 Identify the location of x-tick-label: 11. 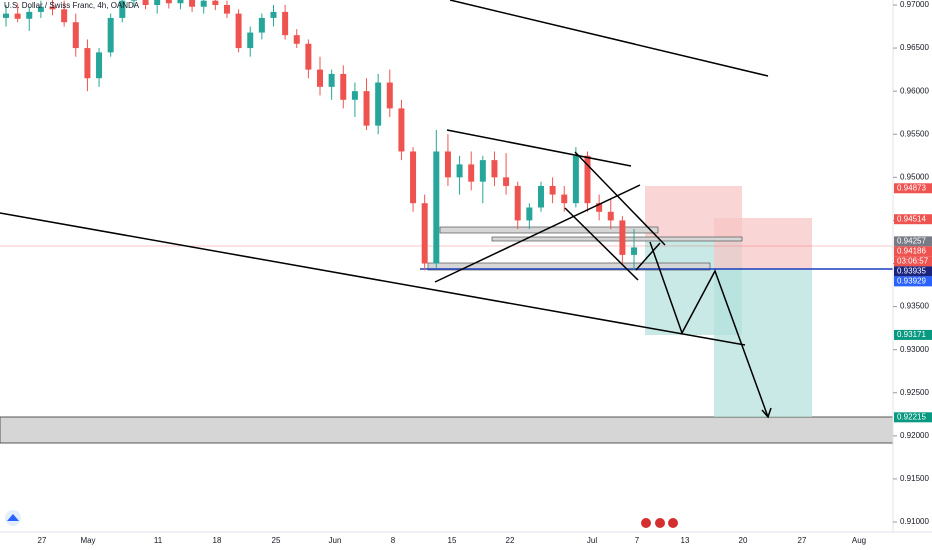
(158, 540).